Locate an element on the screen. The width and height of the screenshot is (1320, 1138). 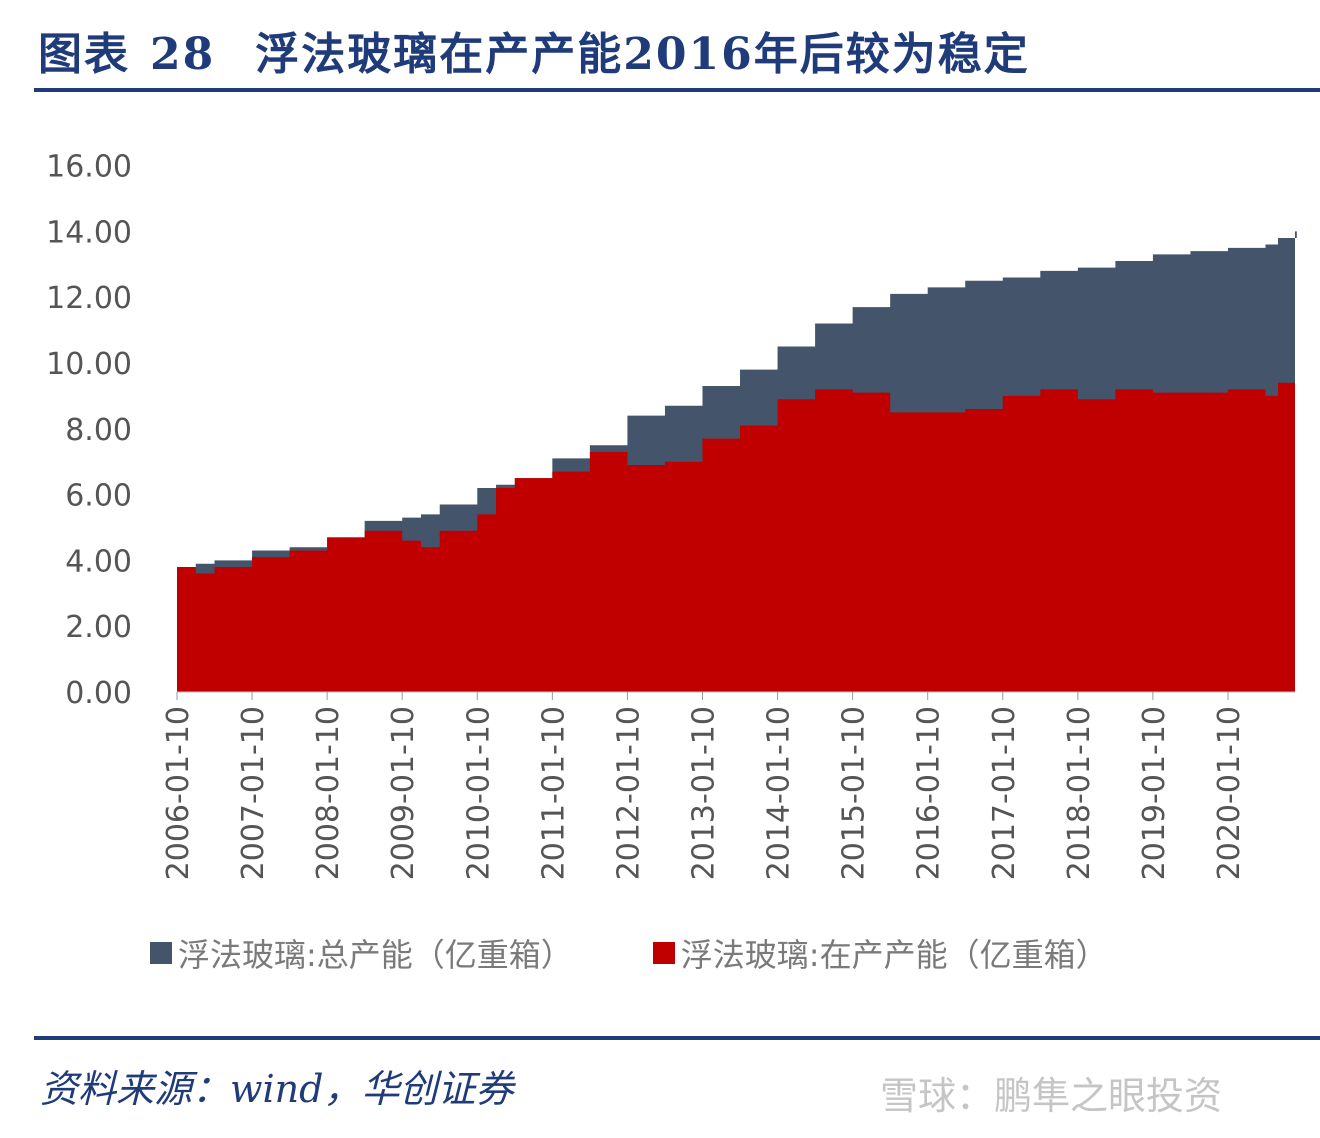
x-tick-label: 2011-01-10 is located at coordinates (553, 793).